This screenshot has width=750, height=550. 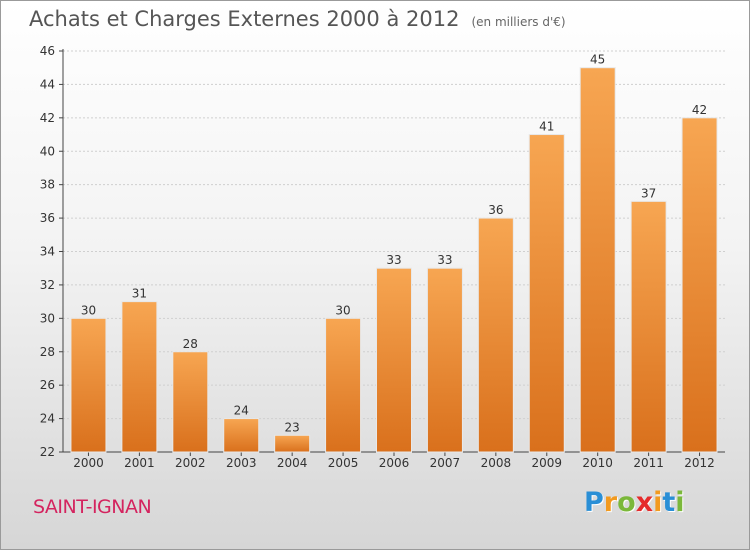 What do you see at coordinates (139, 463) in the screenshot?
I see `x-tick-label: 2001` at bounding box center [139, 463].